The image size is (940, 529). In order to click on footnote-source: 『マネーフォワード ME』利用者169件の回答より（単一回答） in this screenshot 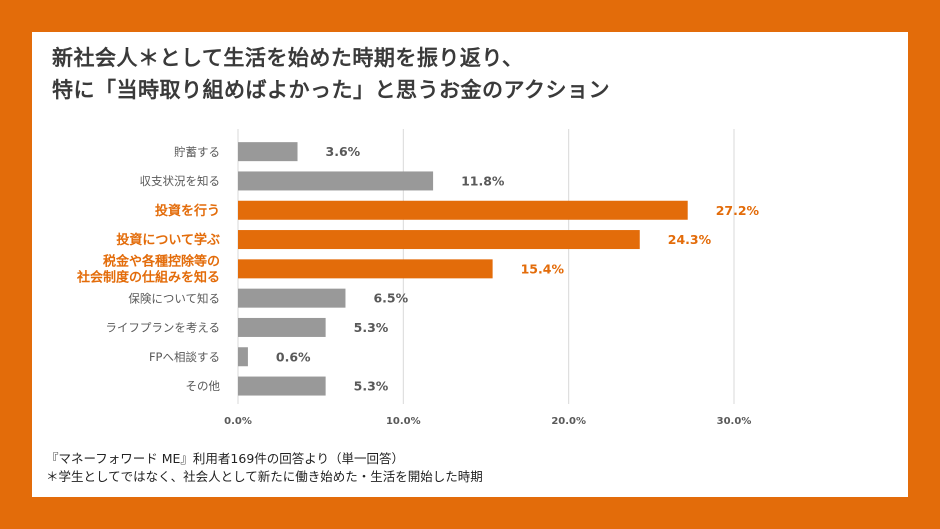, I will do `click(225, 458)`.